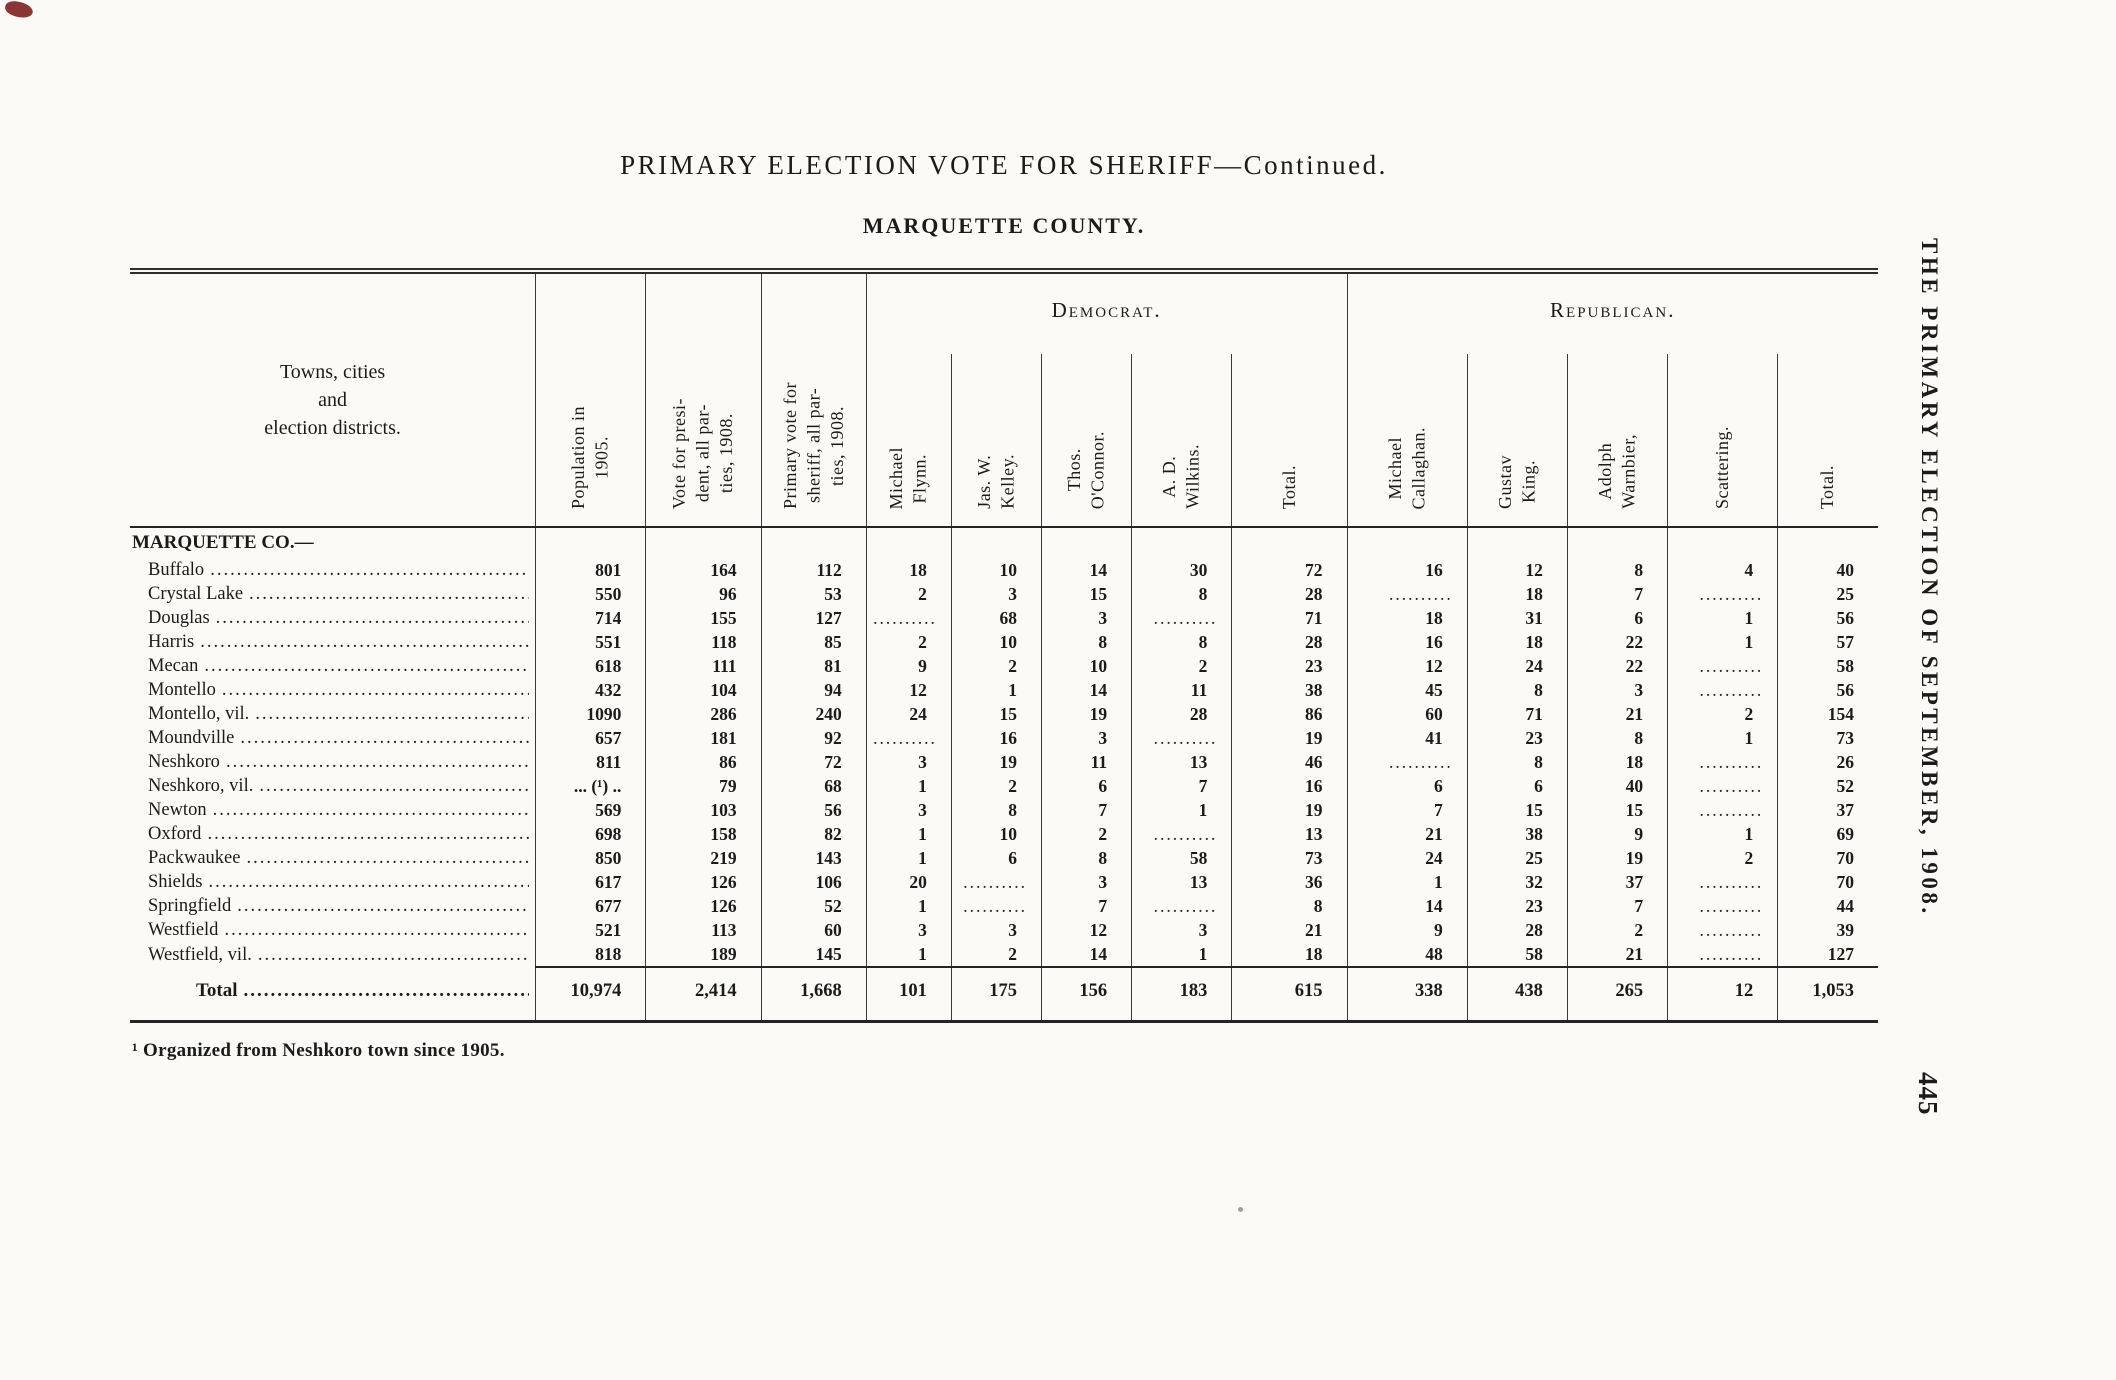 The width and height of the screenshot is (2116, 1380). I want to click on town-name: Newton, so click(177, 810).